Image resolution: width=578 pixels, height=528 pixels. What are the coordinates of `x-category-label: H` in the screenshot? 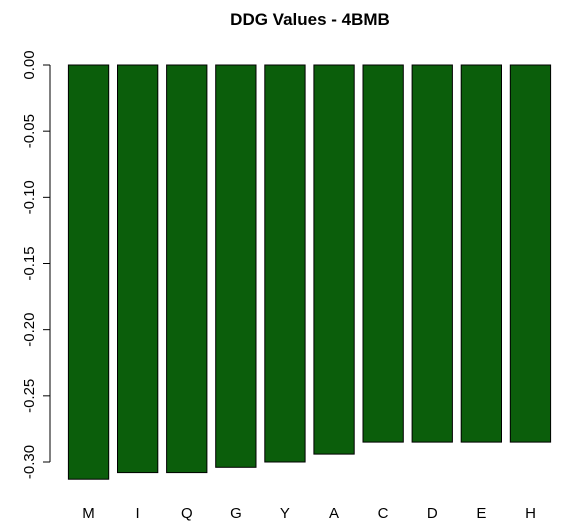 It's located at (530, 513).